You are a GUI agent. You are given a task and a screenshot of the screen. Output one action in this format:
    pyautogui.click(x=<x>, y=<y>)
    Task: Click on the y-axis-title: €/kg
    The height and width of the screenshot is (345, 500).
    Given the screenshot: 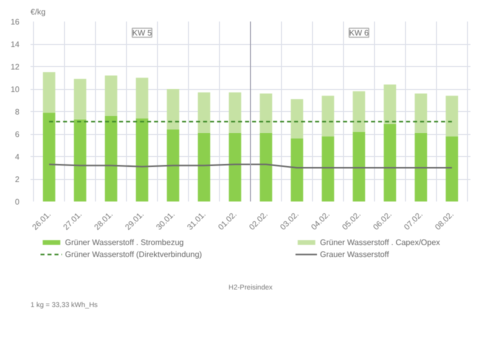 What is the action you would take?
    pyautogui.click(x=38, y=12)
    